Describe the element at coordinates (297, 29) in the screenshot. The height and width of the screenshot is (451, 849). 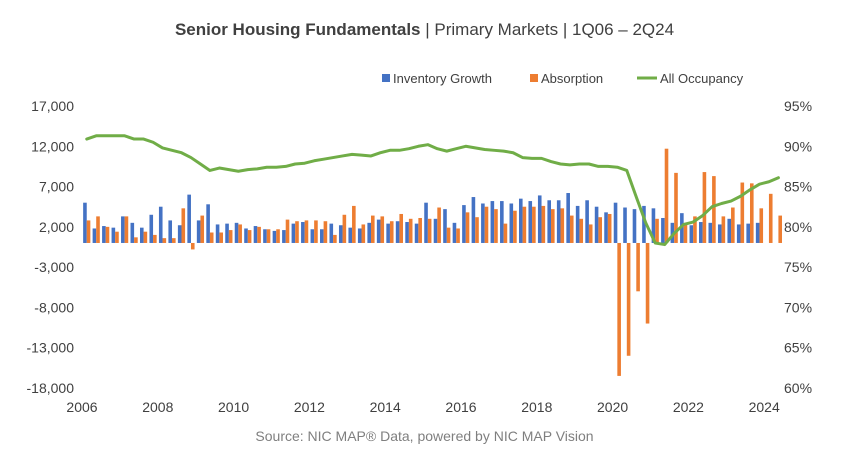
I see `chart-title-bold: Senior Housing Fundamentals` at that location.